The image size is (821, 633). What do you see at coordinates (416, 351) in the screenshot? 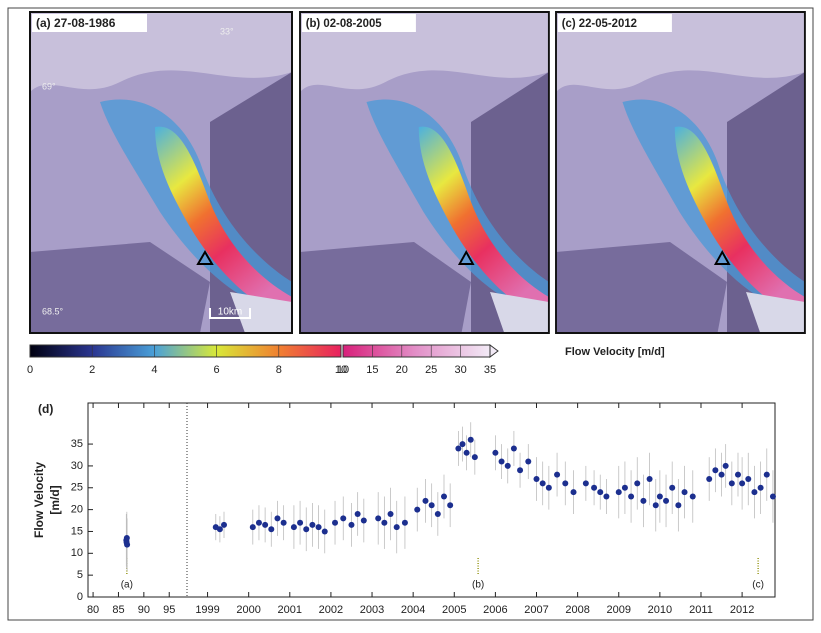
I see `colorbar-high` at bounding box center [416, 351].